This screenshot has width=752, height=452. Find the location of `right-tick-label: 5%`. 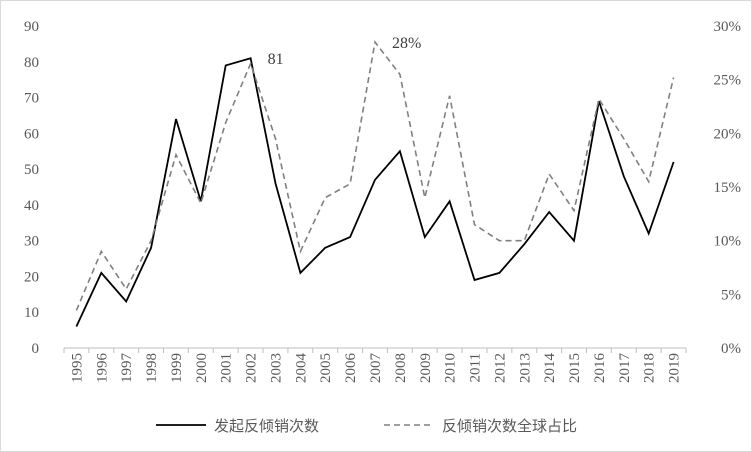

right-tick-label: 5% is located at coordinates (731, 295).